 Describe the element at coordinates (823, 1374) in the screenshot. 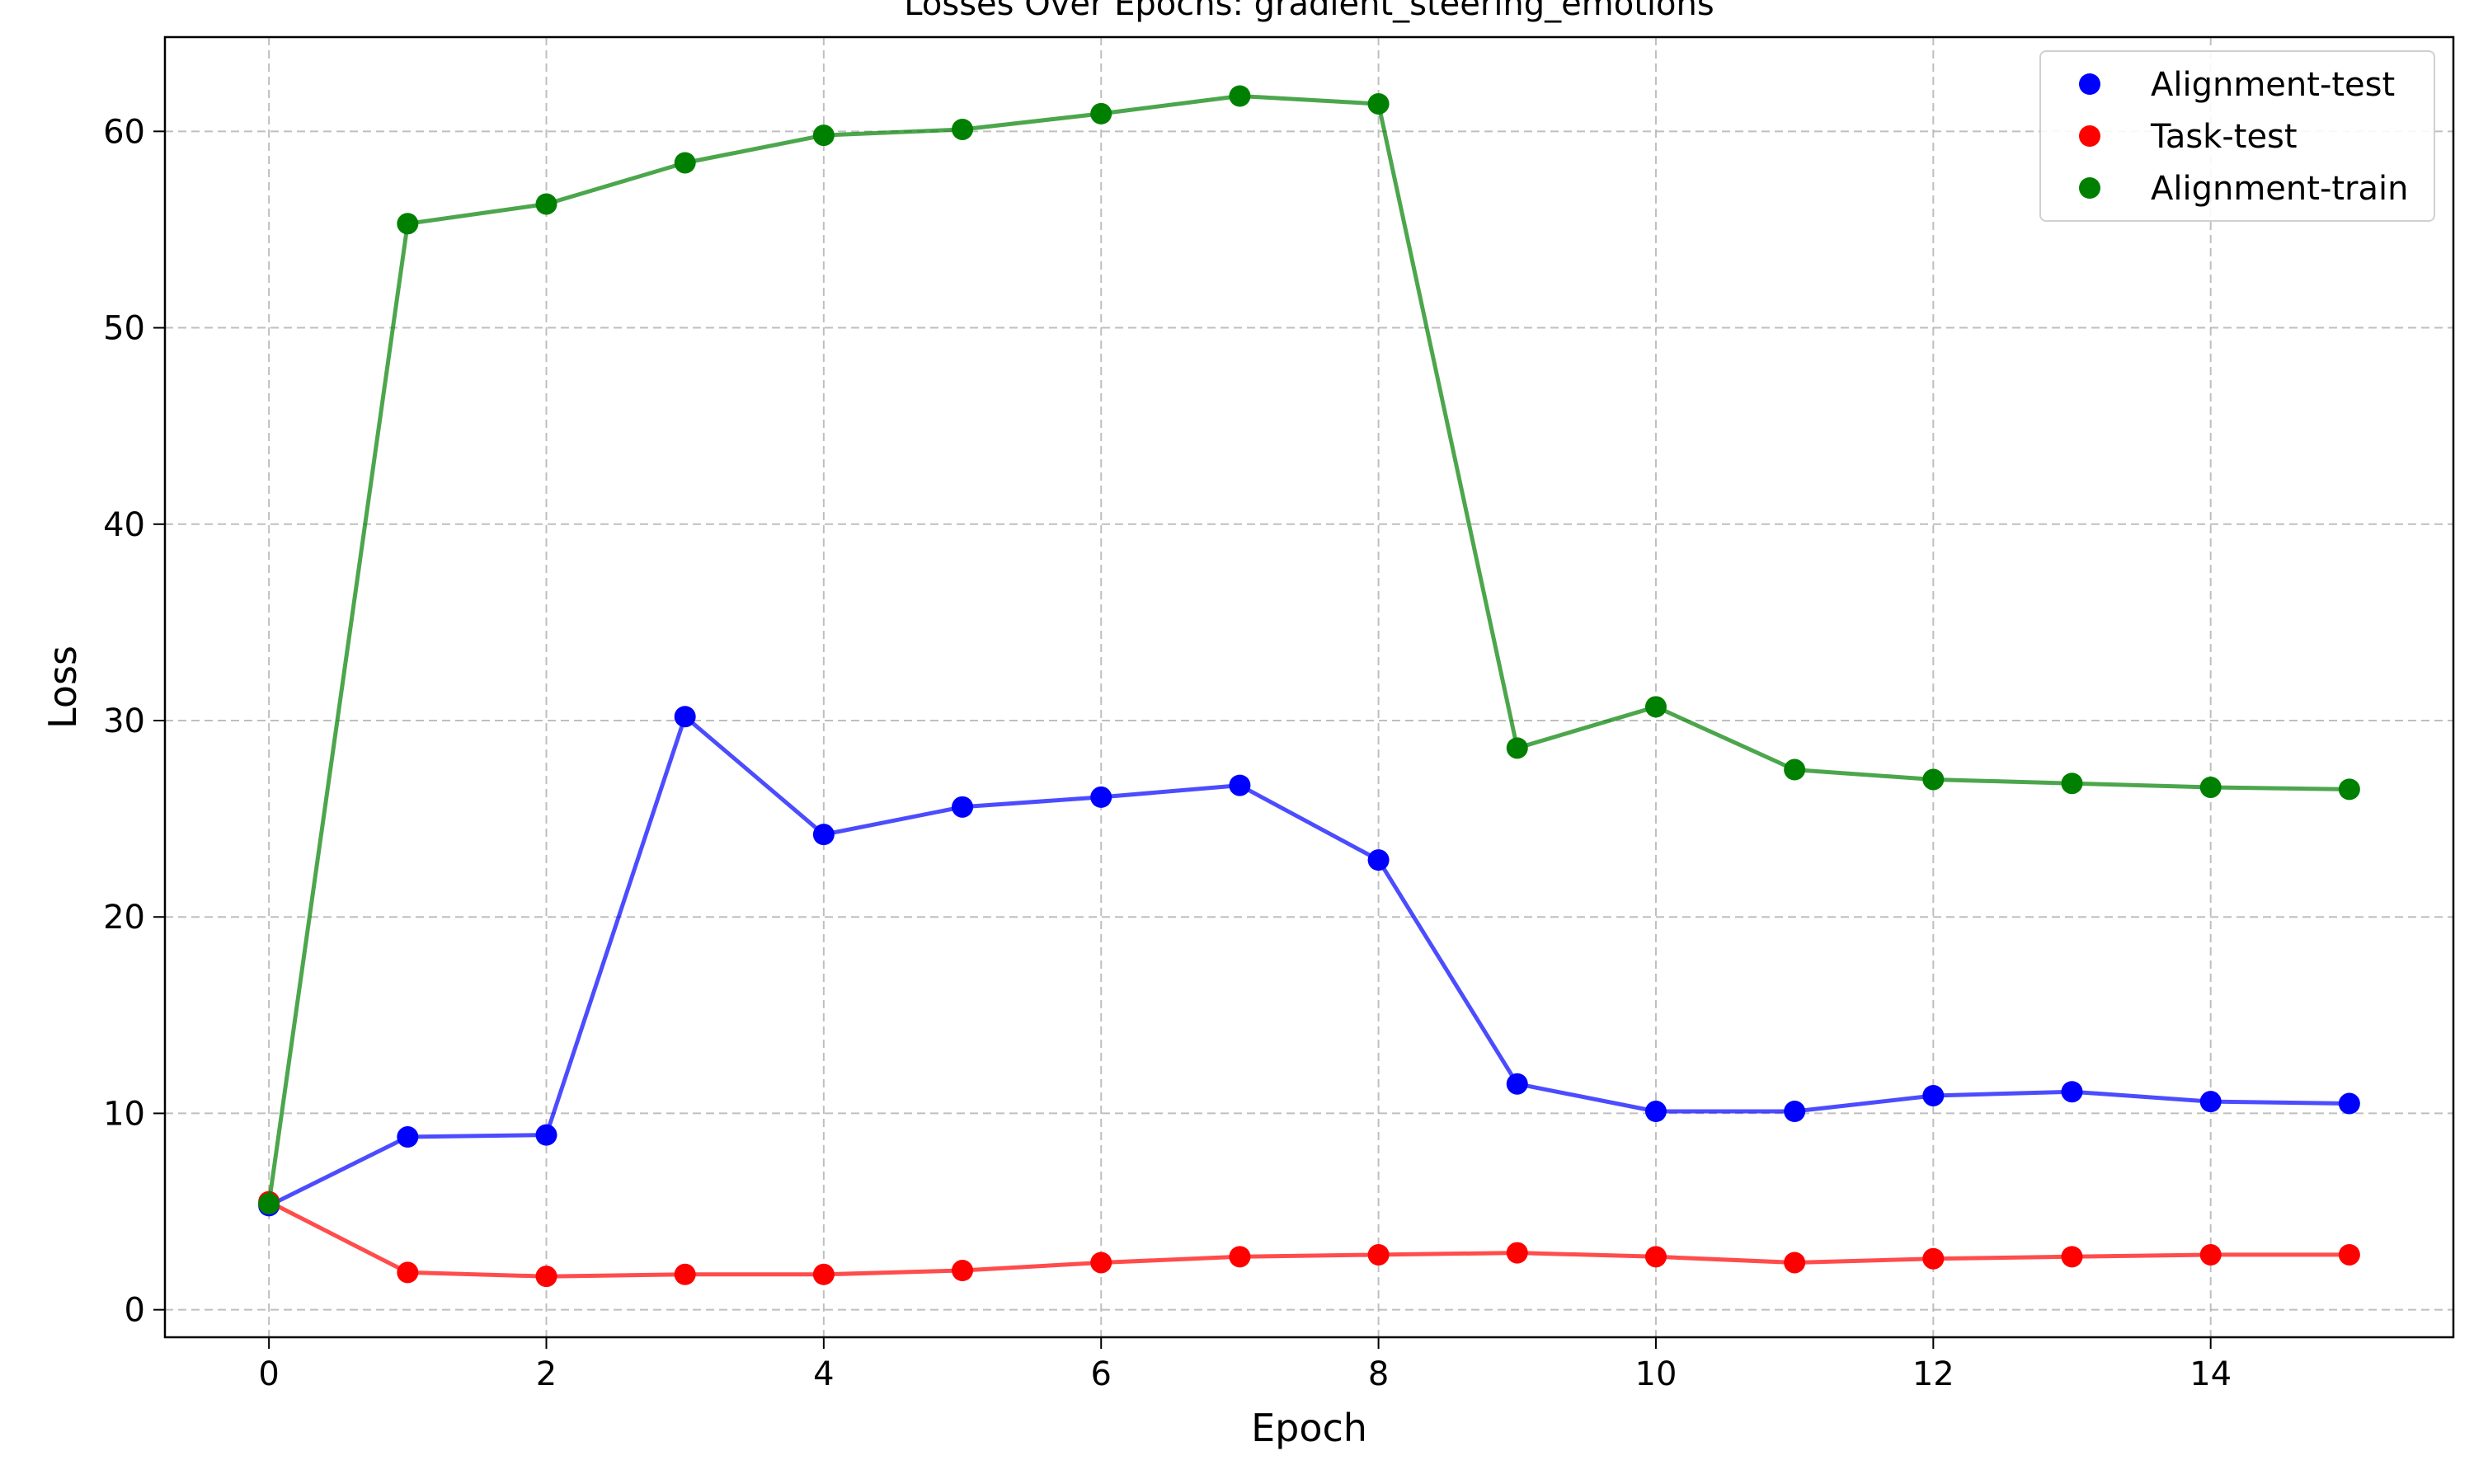

I see `x-tick-label: 4` at that location.